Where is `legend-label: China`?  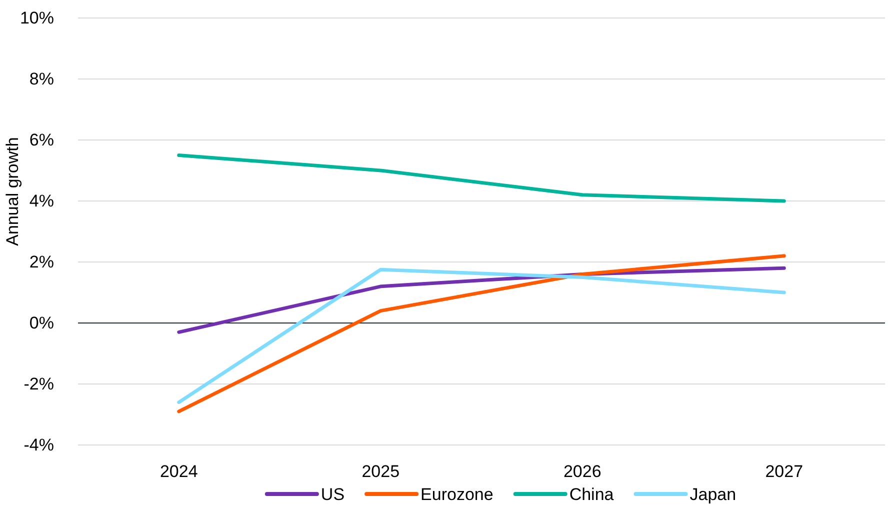 legend-label: China is located at coordinates (591, 494).